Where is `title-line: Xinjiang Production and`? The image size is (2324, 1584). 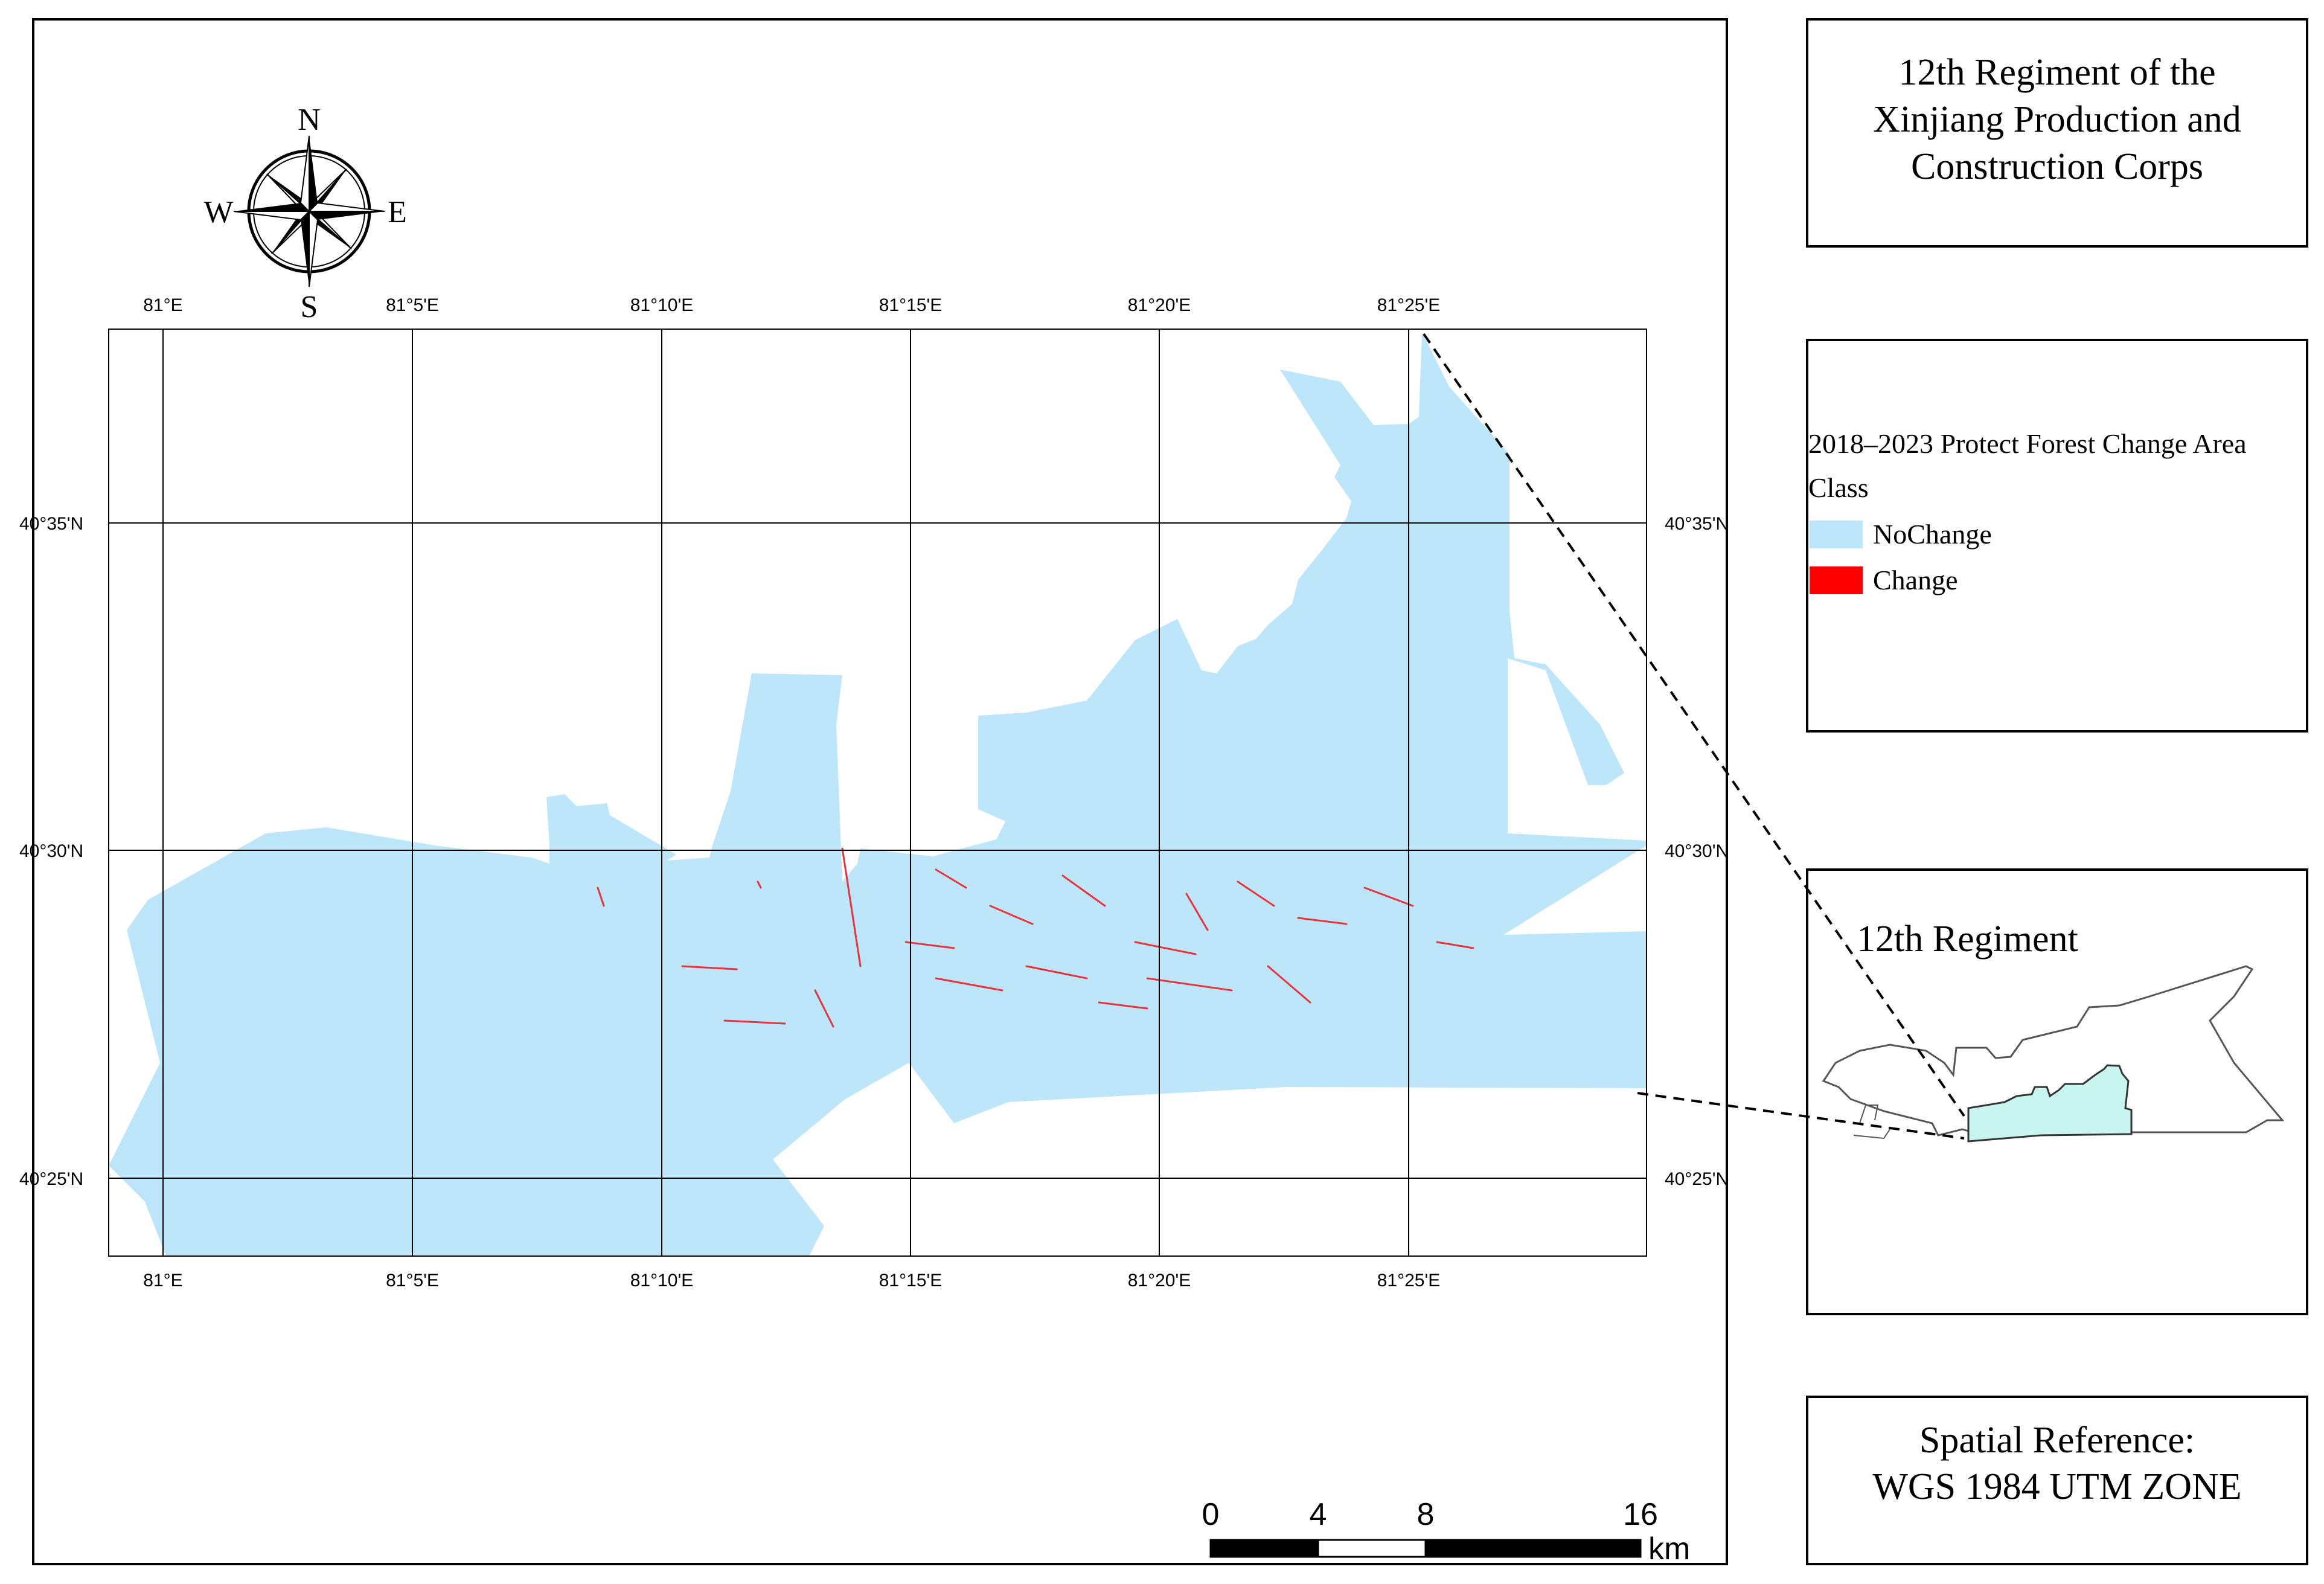
title-line: Xinjiang Production and is located at coordinates (2057, 120).